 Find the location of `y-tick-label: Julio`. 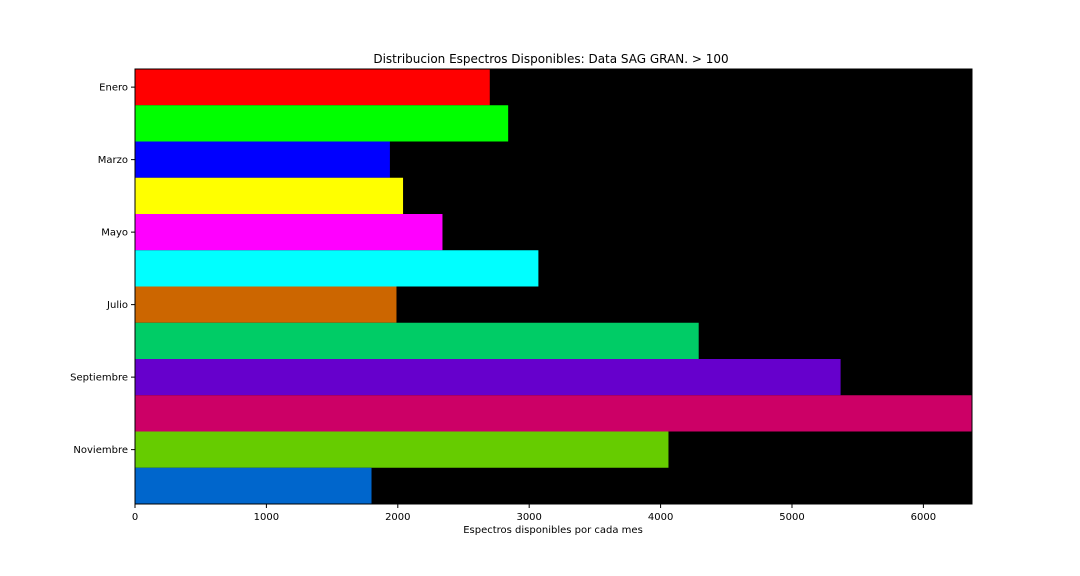

y-tick-label: Julio is located at coordinates (117, 305).